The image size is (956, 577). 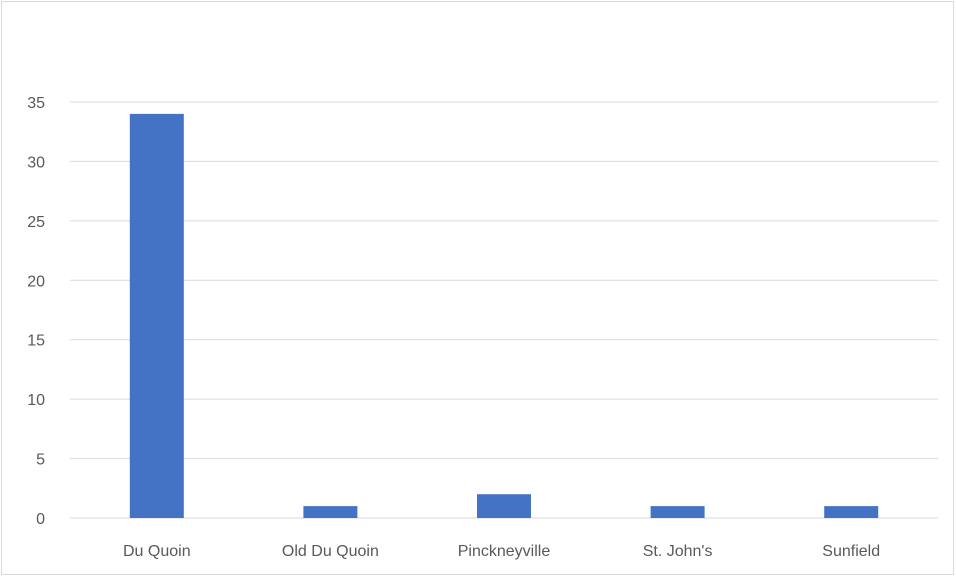 I want to click on y-tick-label: 20, so click(x=36, y=281).